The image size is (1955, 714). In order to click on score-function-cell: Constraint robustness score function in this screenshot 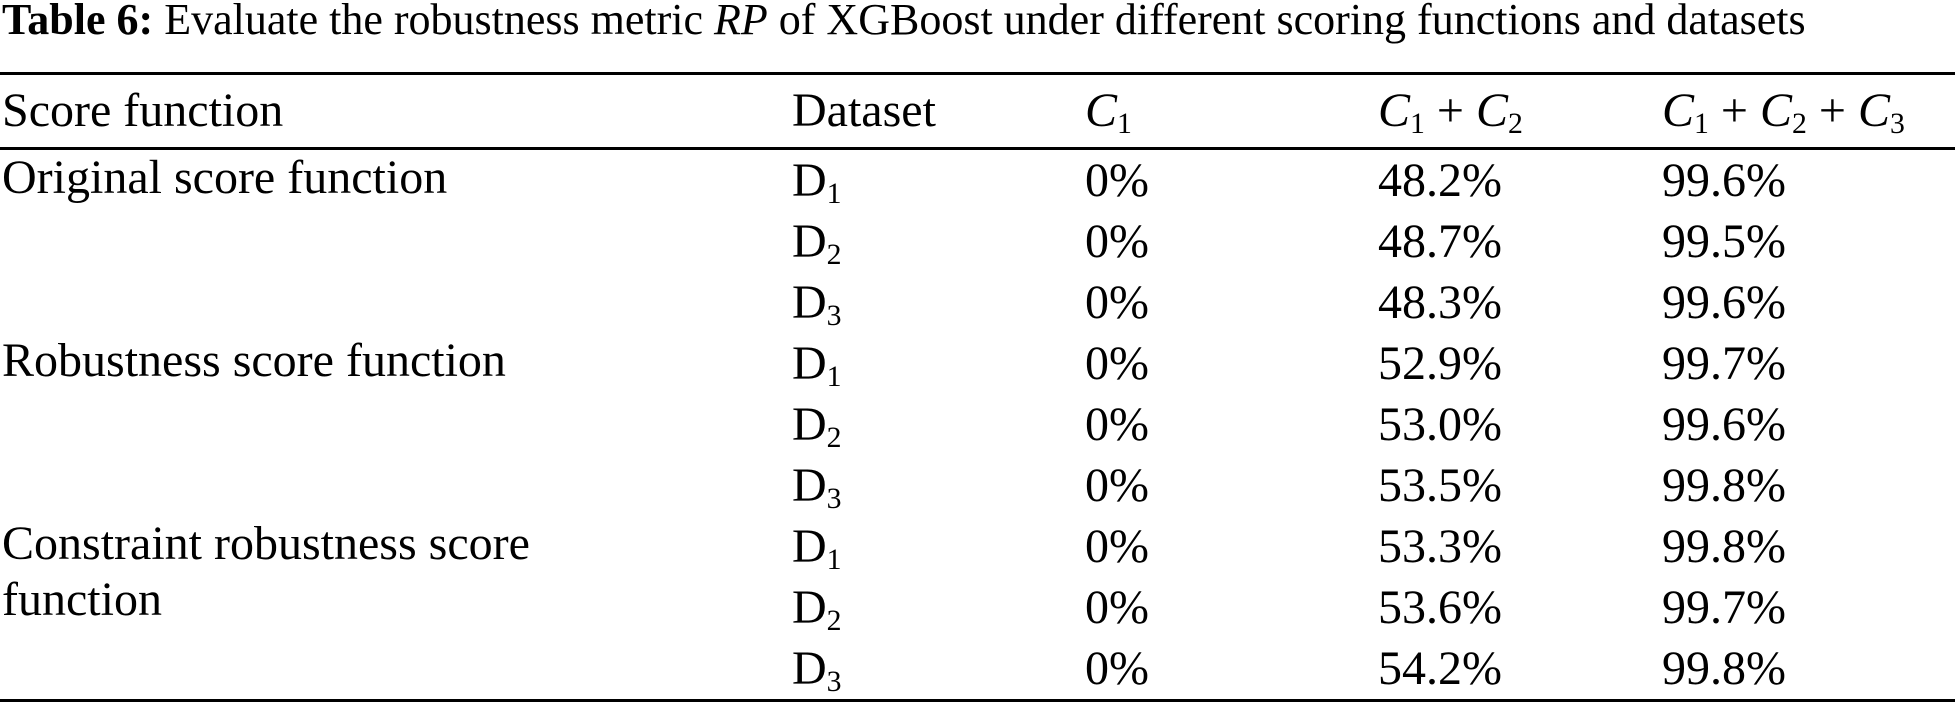, I will do `click(396, 608)`.